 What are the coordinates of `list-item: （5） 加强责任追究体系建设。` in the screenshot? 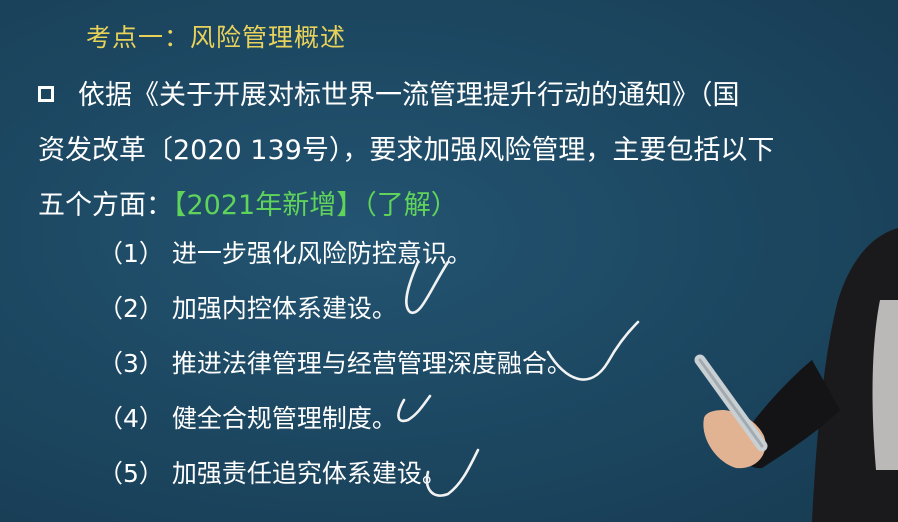 It's located at (335, 473).